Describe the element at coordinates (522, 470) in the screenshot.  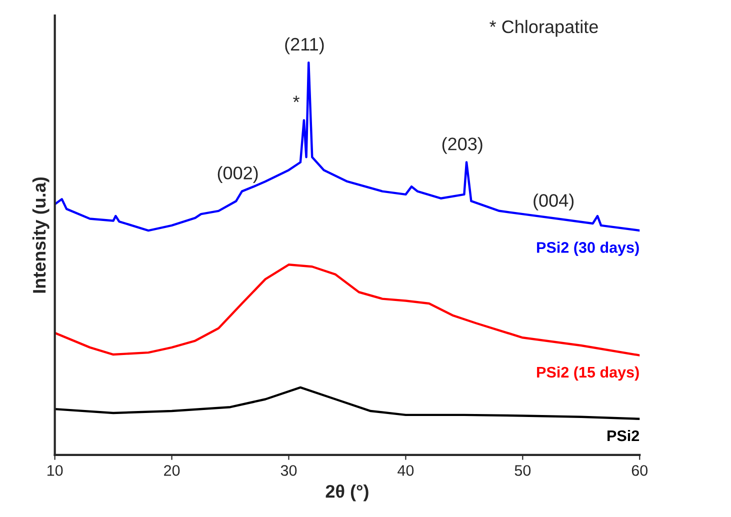
I see `x-tick-label: 50` at that location.